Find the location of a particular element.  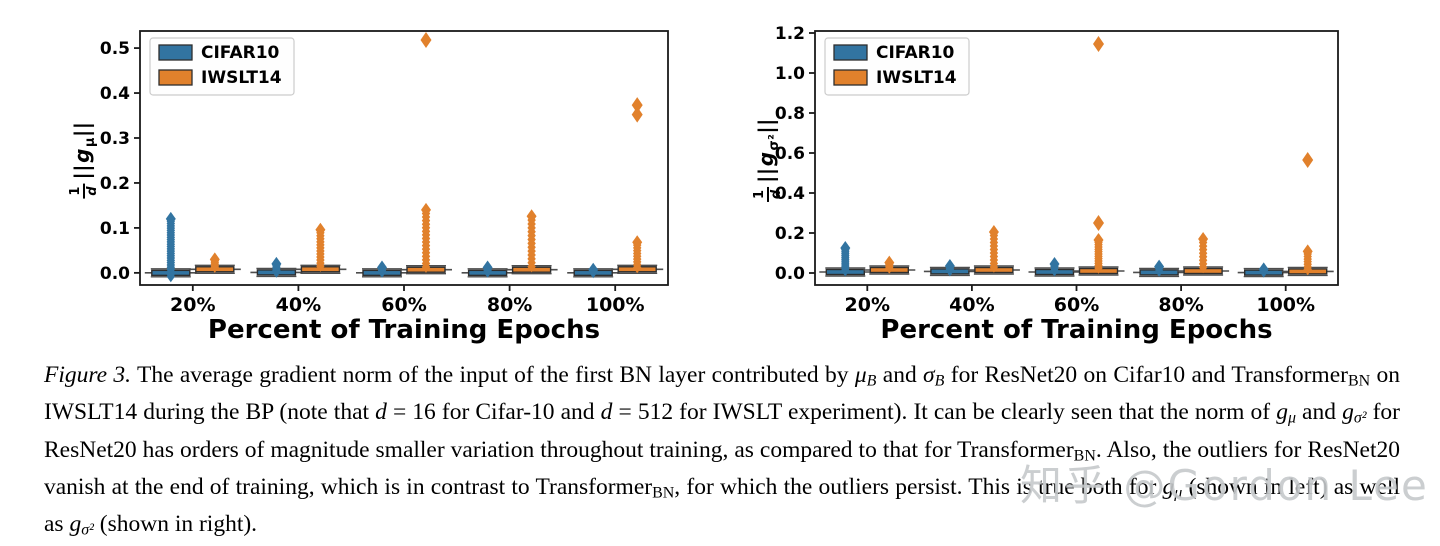

y-tick-label: 0.4 is located at coordinates (790, 194).